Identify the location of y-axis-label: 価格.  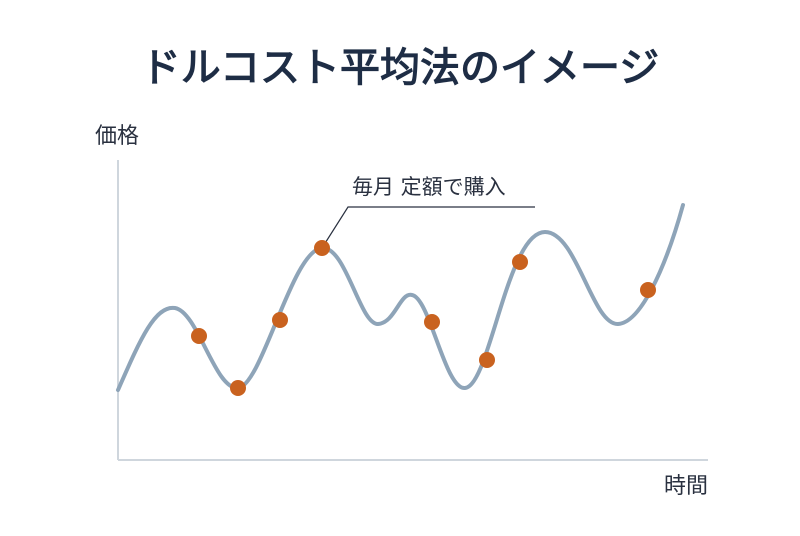
(117, 136).